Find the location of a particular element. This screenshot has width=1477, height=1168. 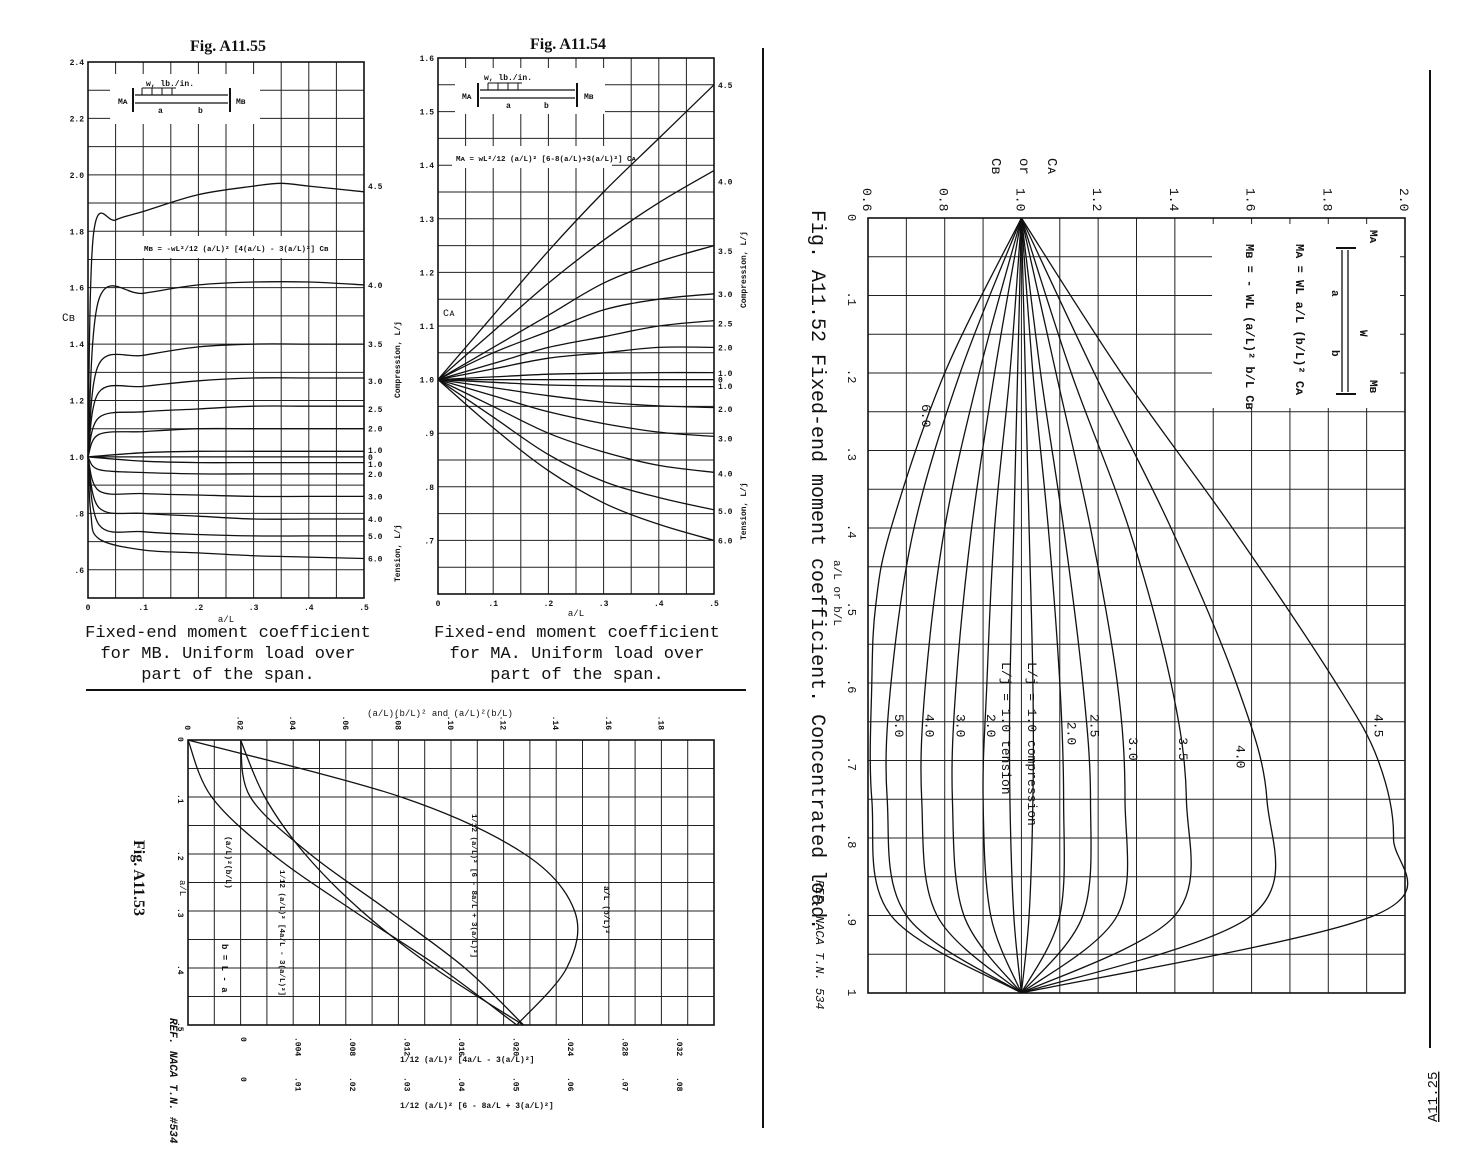

fig52-curve-labels: 4.5 4.0 3.5 3.0 2.5 2.0 2.0 3.0 4.0 5.0 6.0 is located at coordinates (1138, 586).